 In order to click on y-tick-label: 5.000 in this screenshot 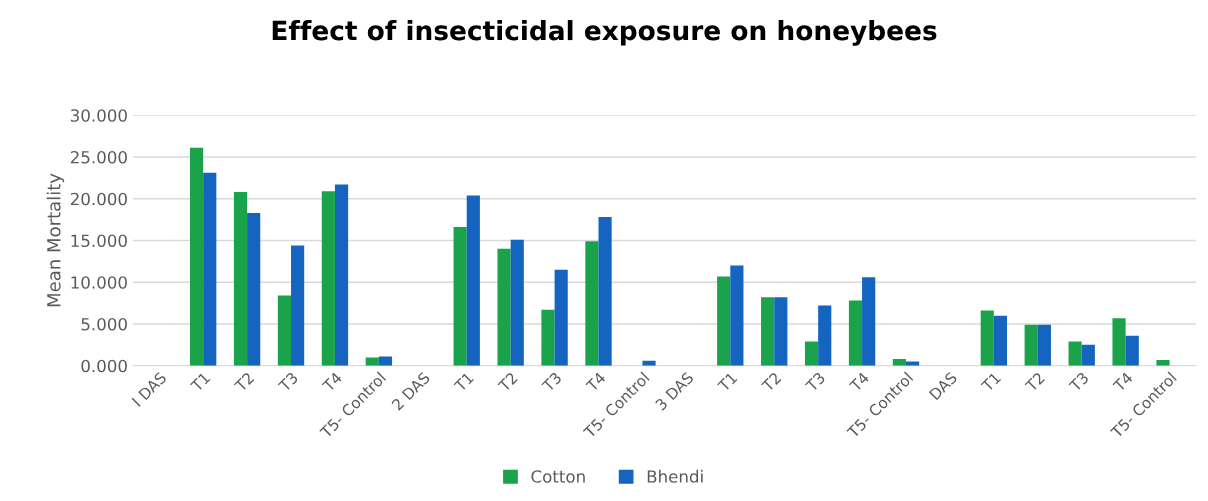, I will do `click(104, 324)`.